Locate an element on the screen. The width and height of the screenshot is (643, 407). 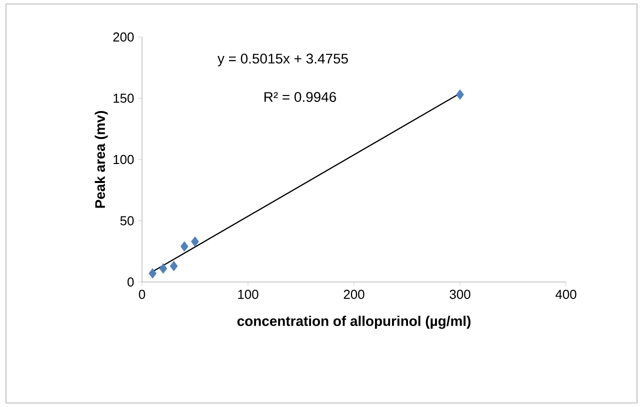
annotation: R² = 0.9946 is located at coordinates (300, 97).